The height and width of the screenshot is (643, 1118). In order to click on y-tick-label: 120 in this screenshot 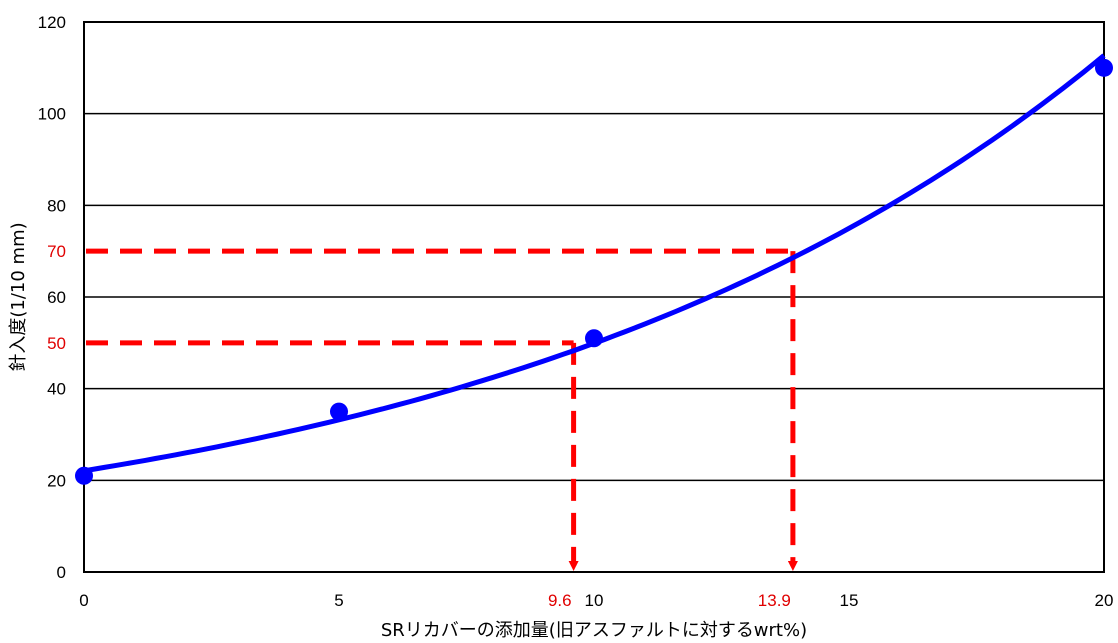, I will do `click(52, 22)`.